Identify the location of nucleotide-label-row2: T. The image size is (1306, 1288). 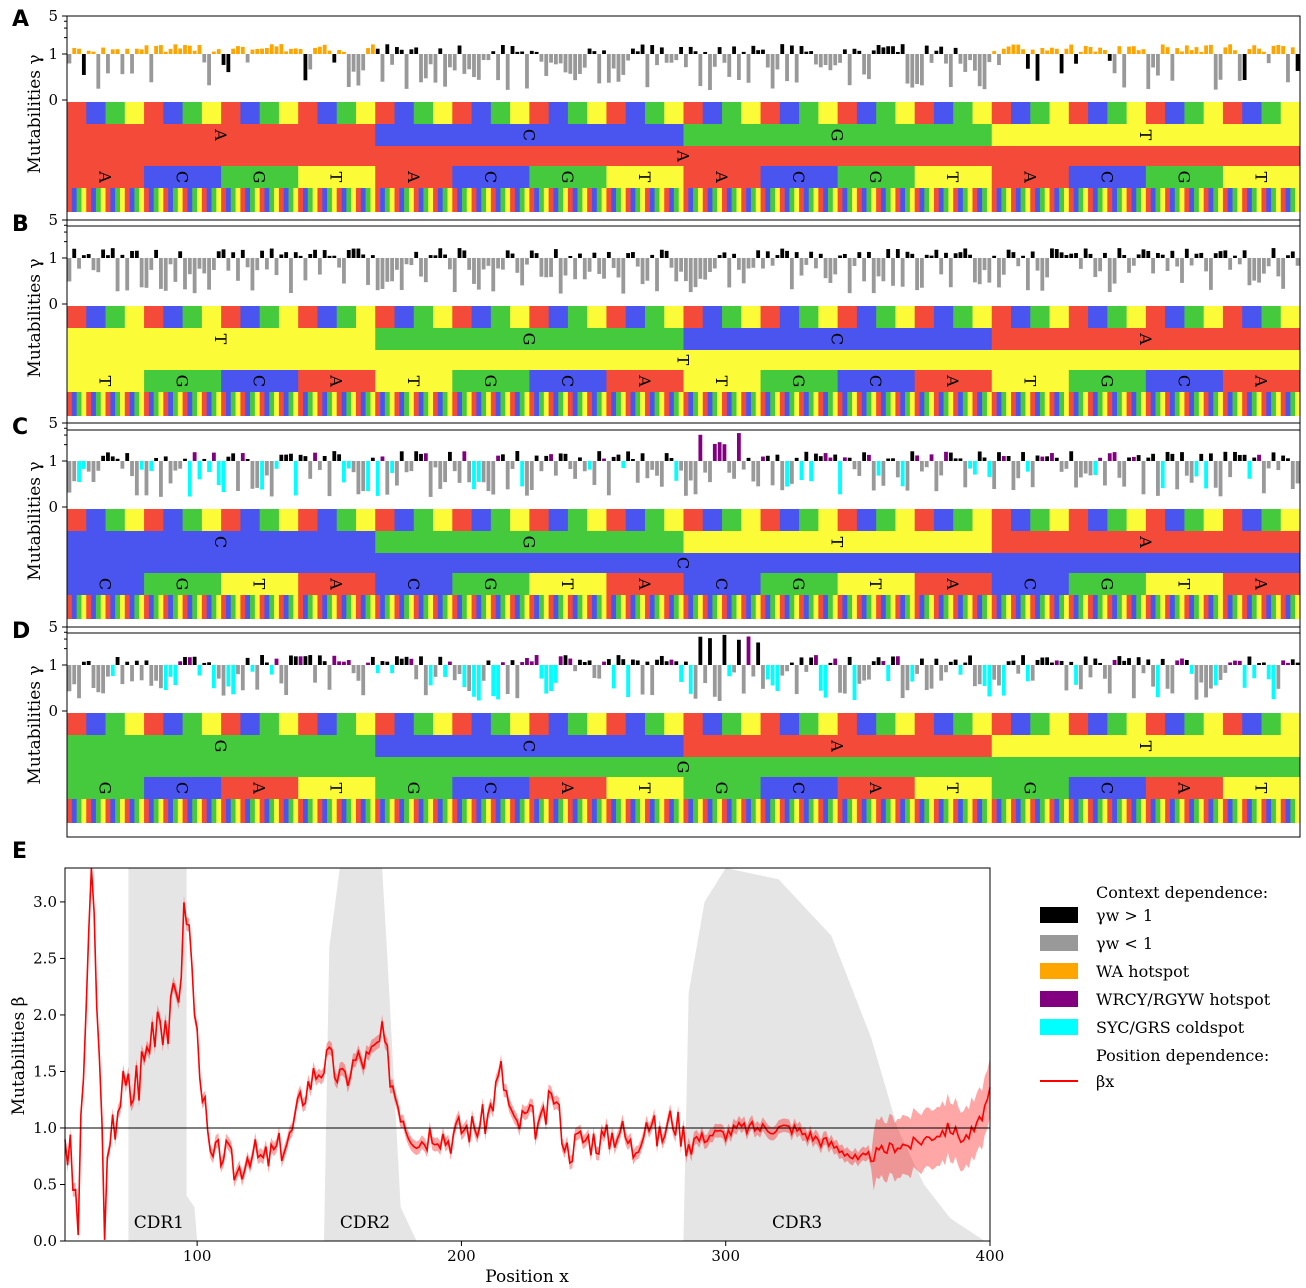
(837, 542).